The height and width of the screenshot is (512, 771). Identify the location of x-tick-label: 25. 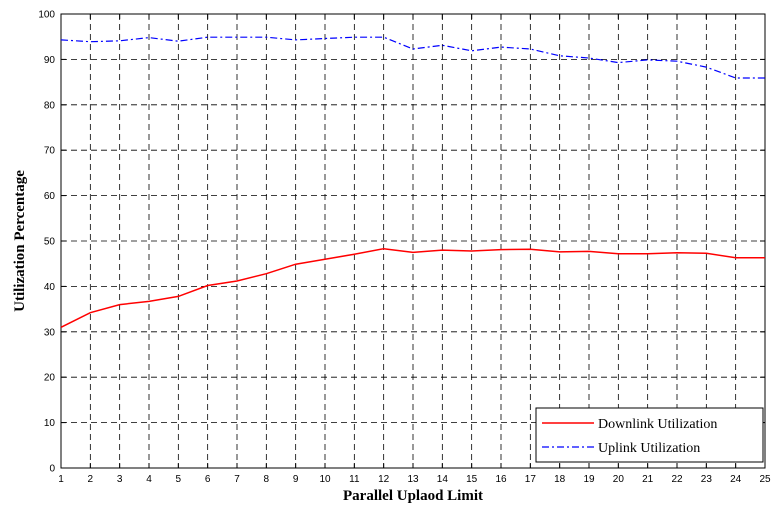
(765, 479).